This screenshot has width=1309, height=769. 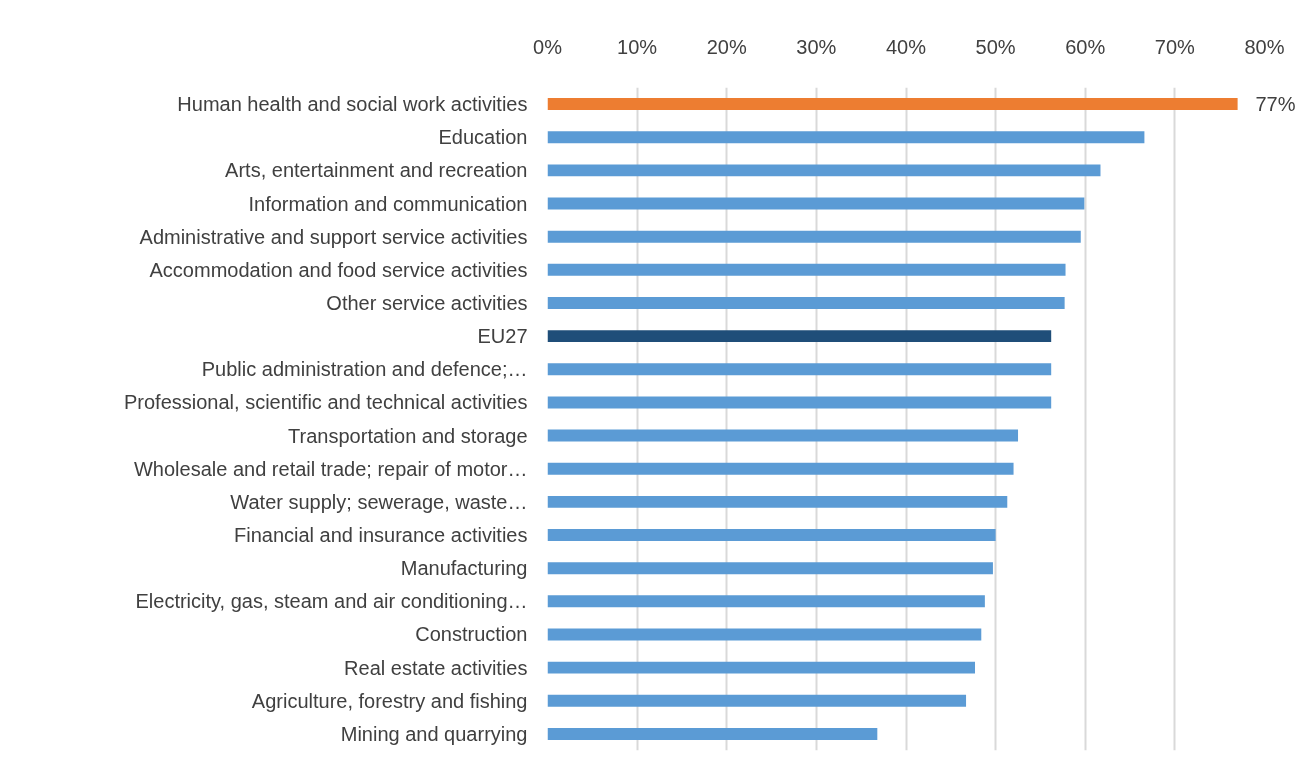 What do you see at coordinates (548, 46) in the screenshot?
I see `x-tick-label: 0%` at bounding box center [548, 46].